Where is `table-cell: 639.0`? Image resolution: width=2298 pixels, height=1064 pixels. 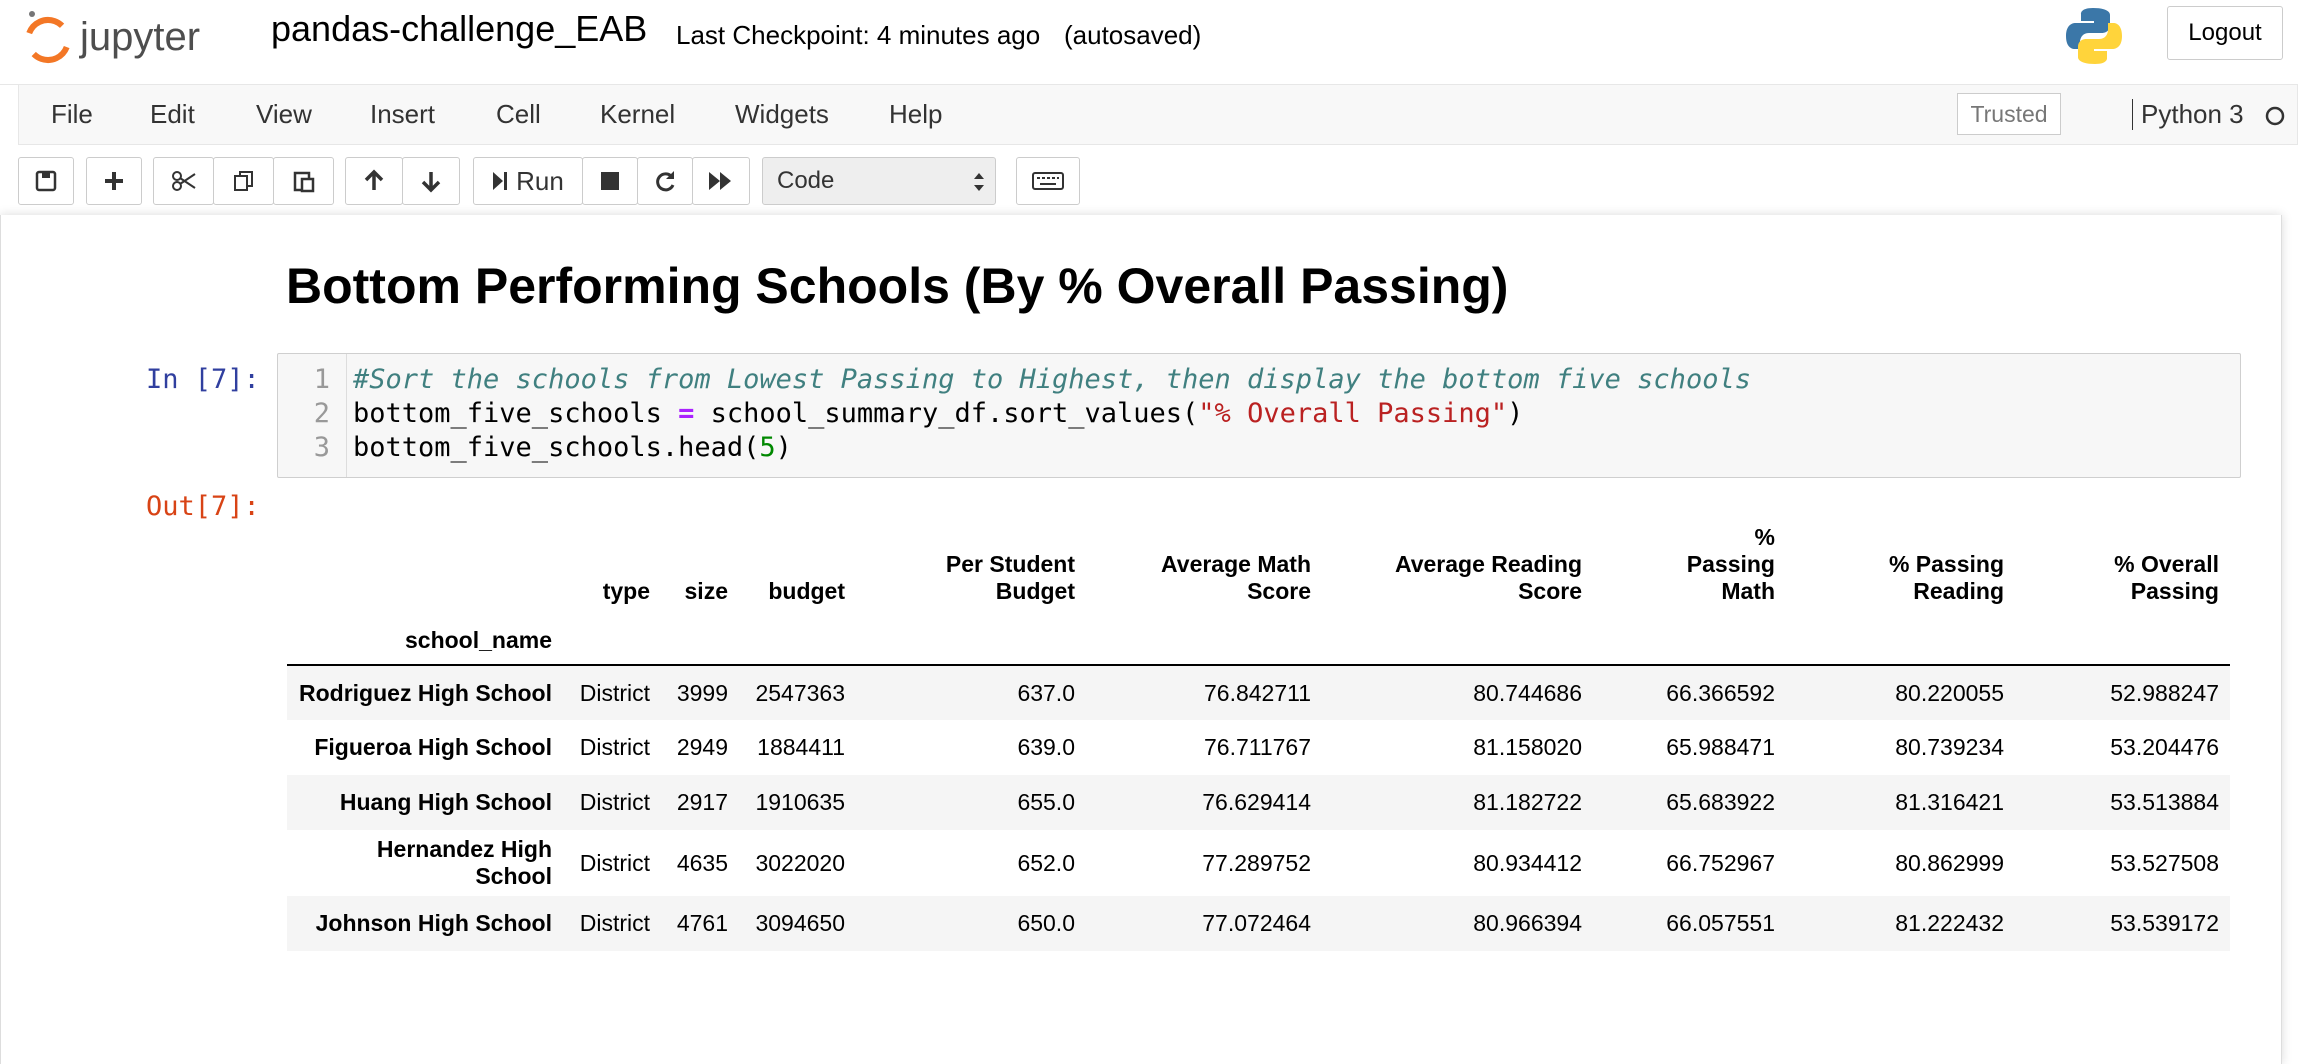
table-cell: 639.0 is located at coordinates (1046, 747).